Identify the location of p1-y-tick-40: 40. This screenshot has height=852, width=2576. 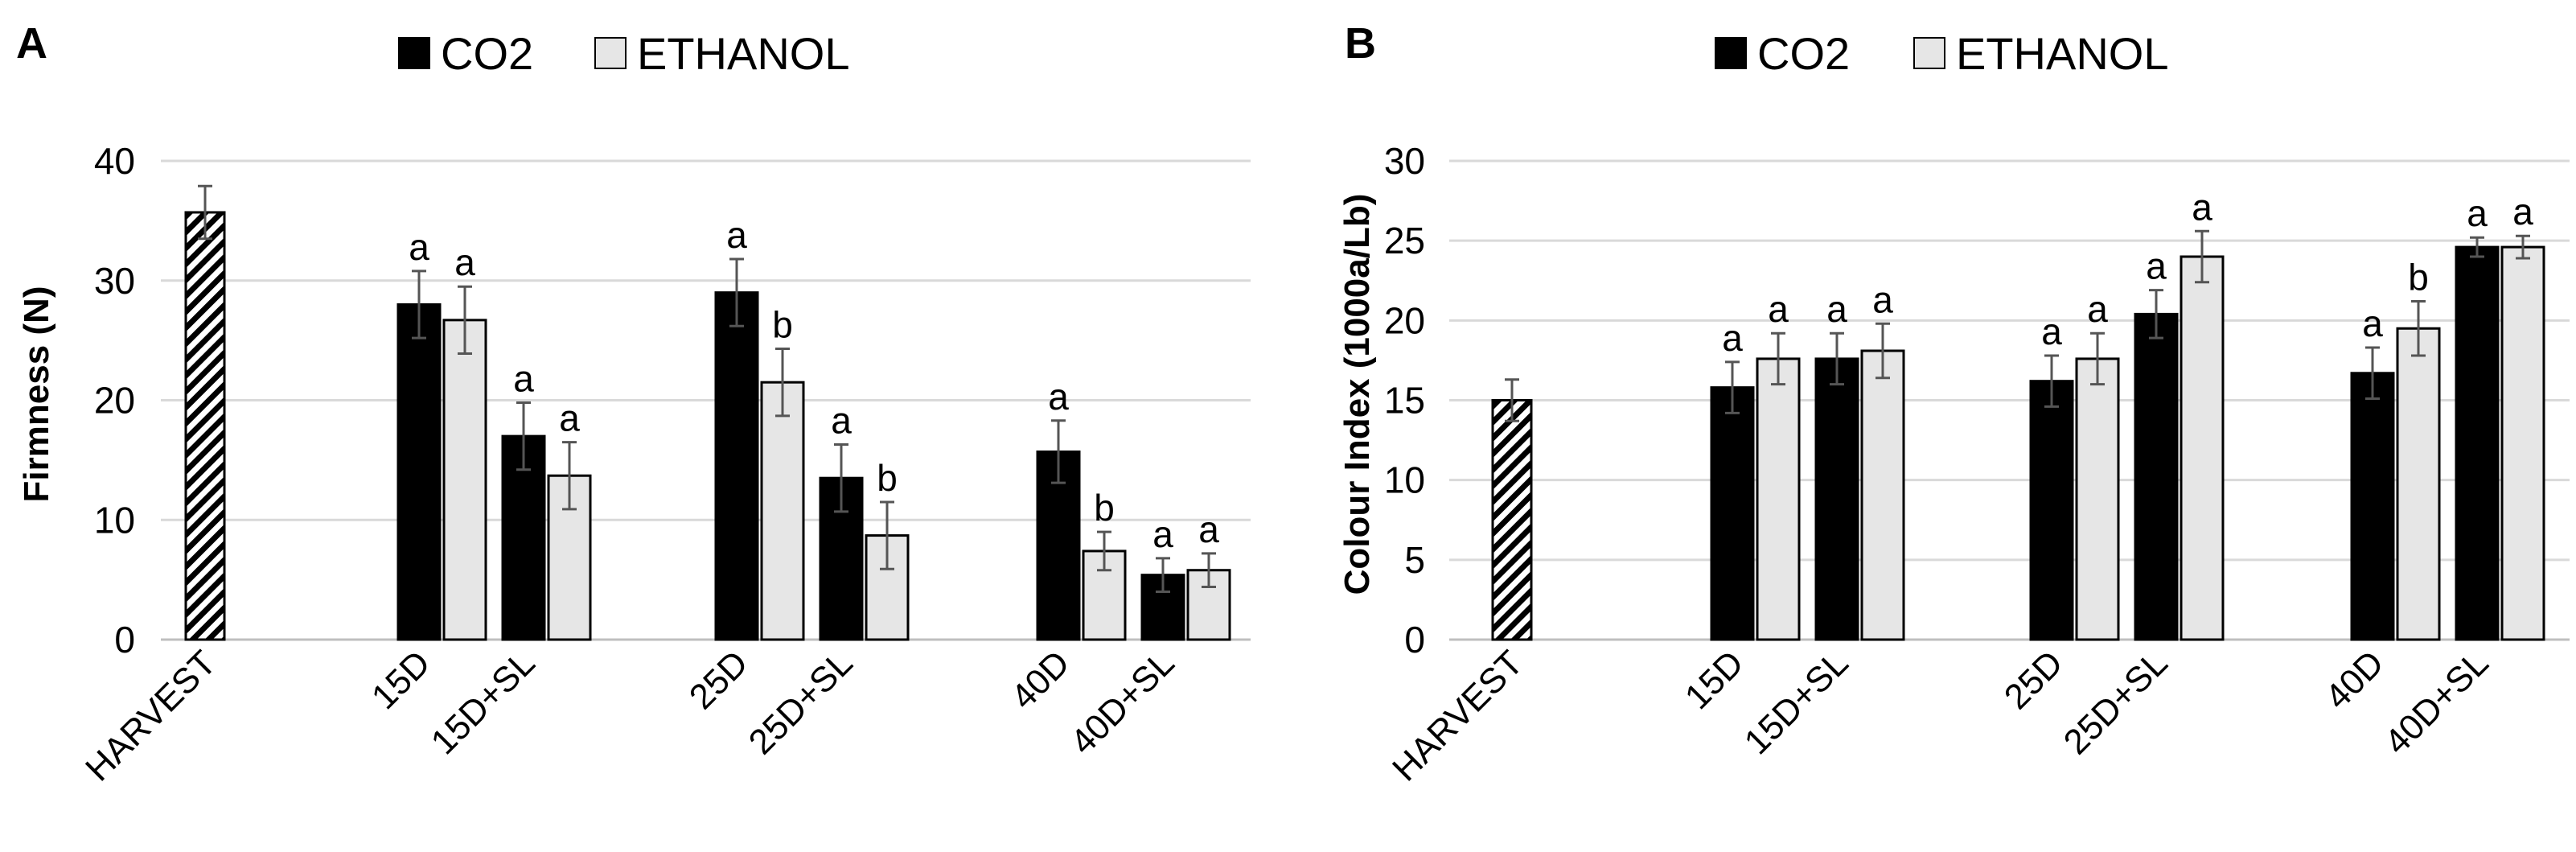
(114, 161).